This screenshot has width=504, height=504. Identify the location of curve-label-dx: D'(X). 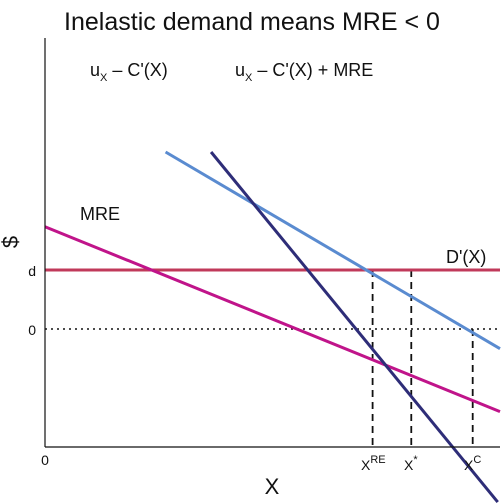
(466, 257).